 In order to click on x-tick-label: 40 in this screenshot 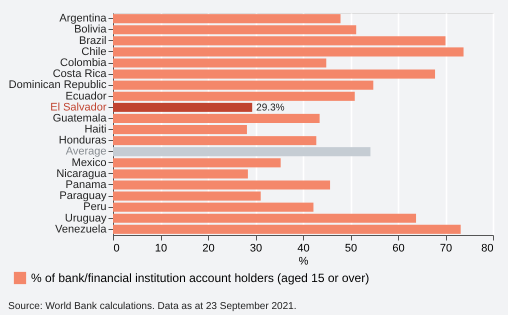, I will do `click(303, 248)`.